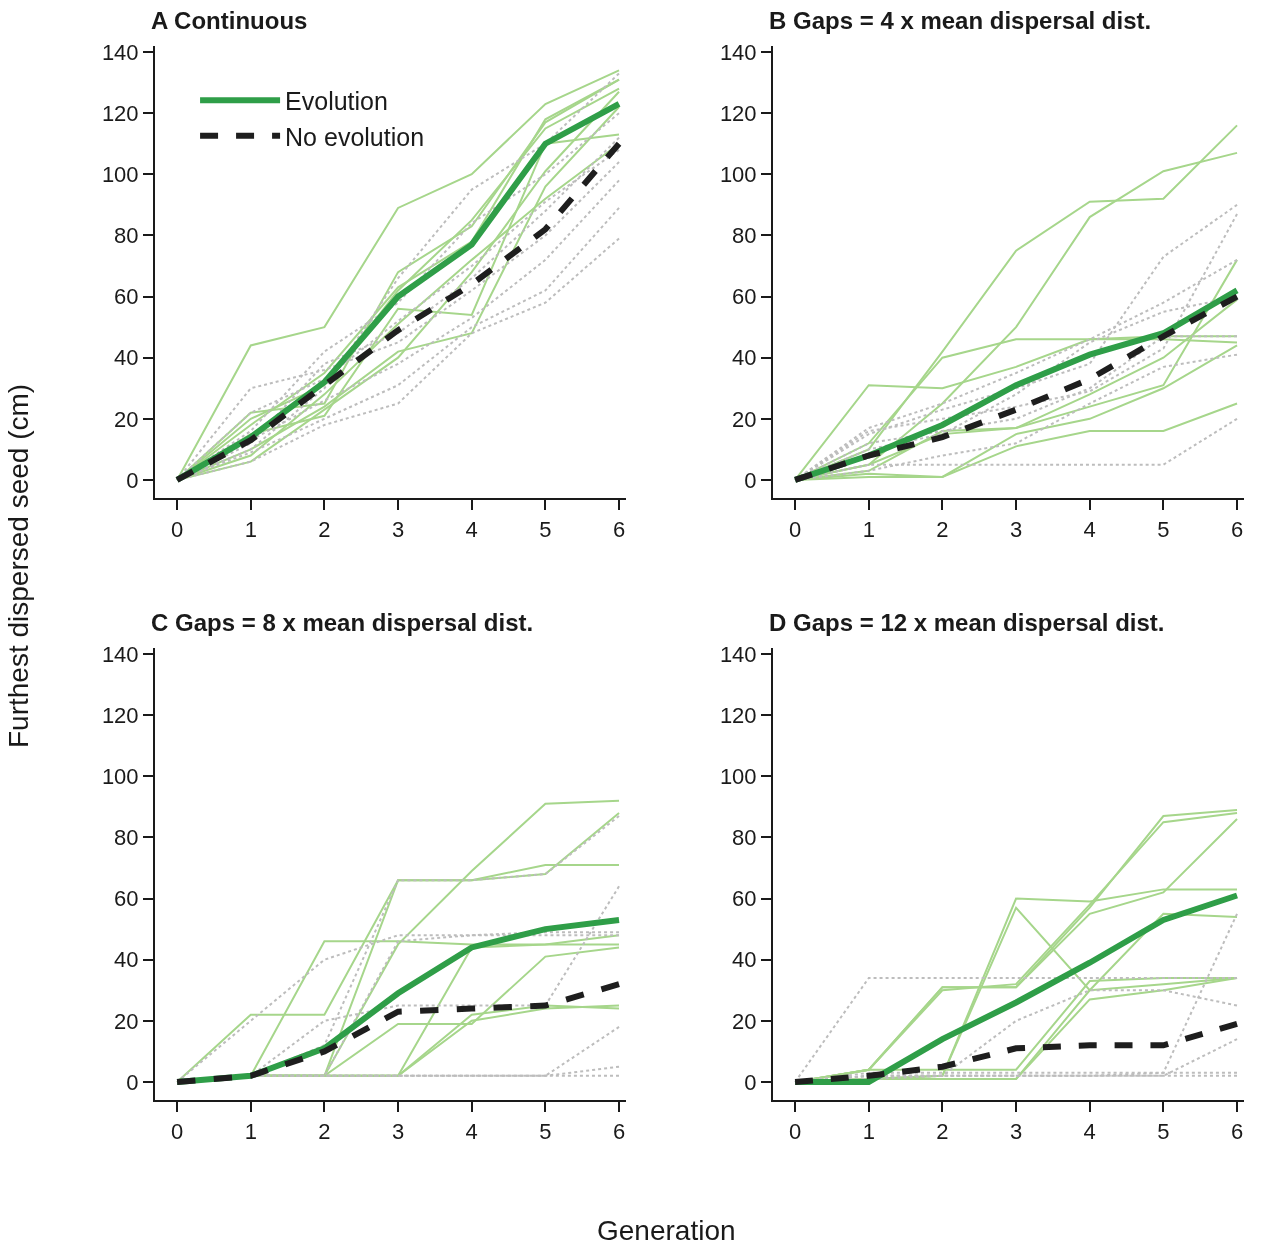  I want to click on chart-title: C Gaps = 8 x mean dispersal dist., so click(342, 622).